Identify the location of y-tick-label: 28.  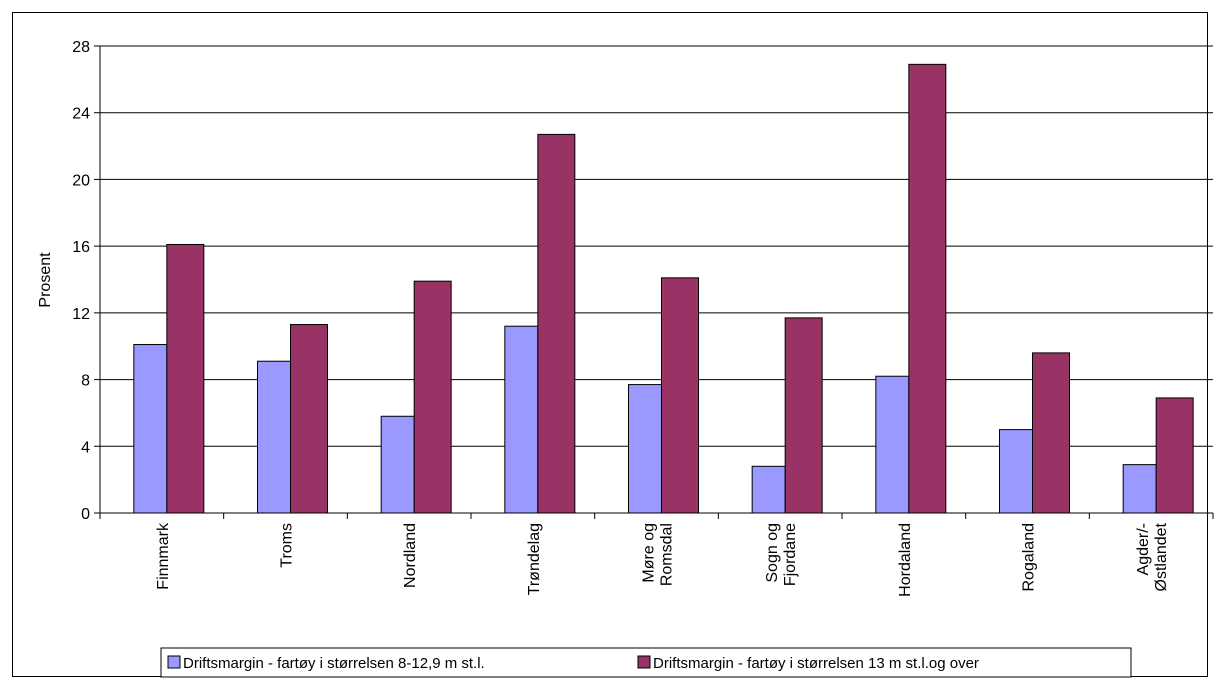
(81, 47).